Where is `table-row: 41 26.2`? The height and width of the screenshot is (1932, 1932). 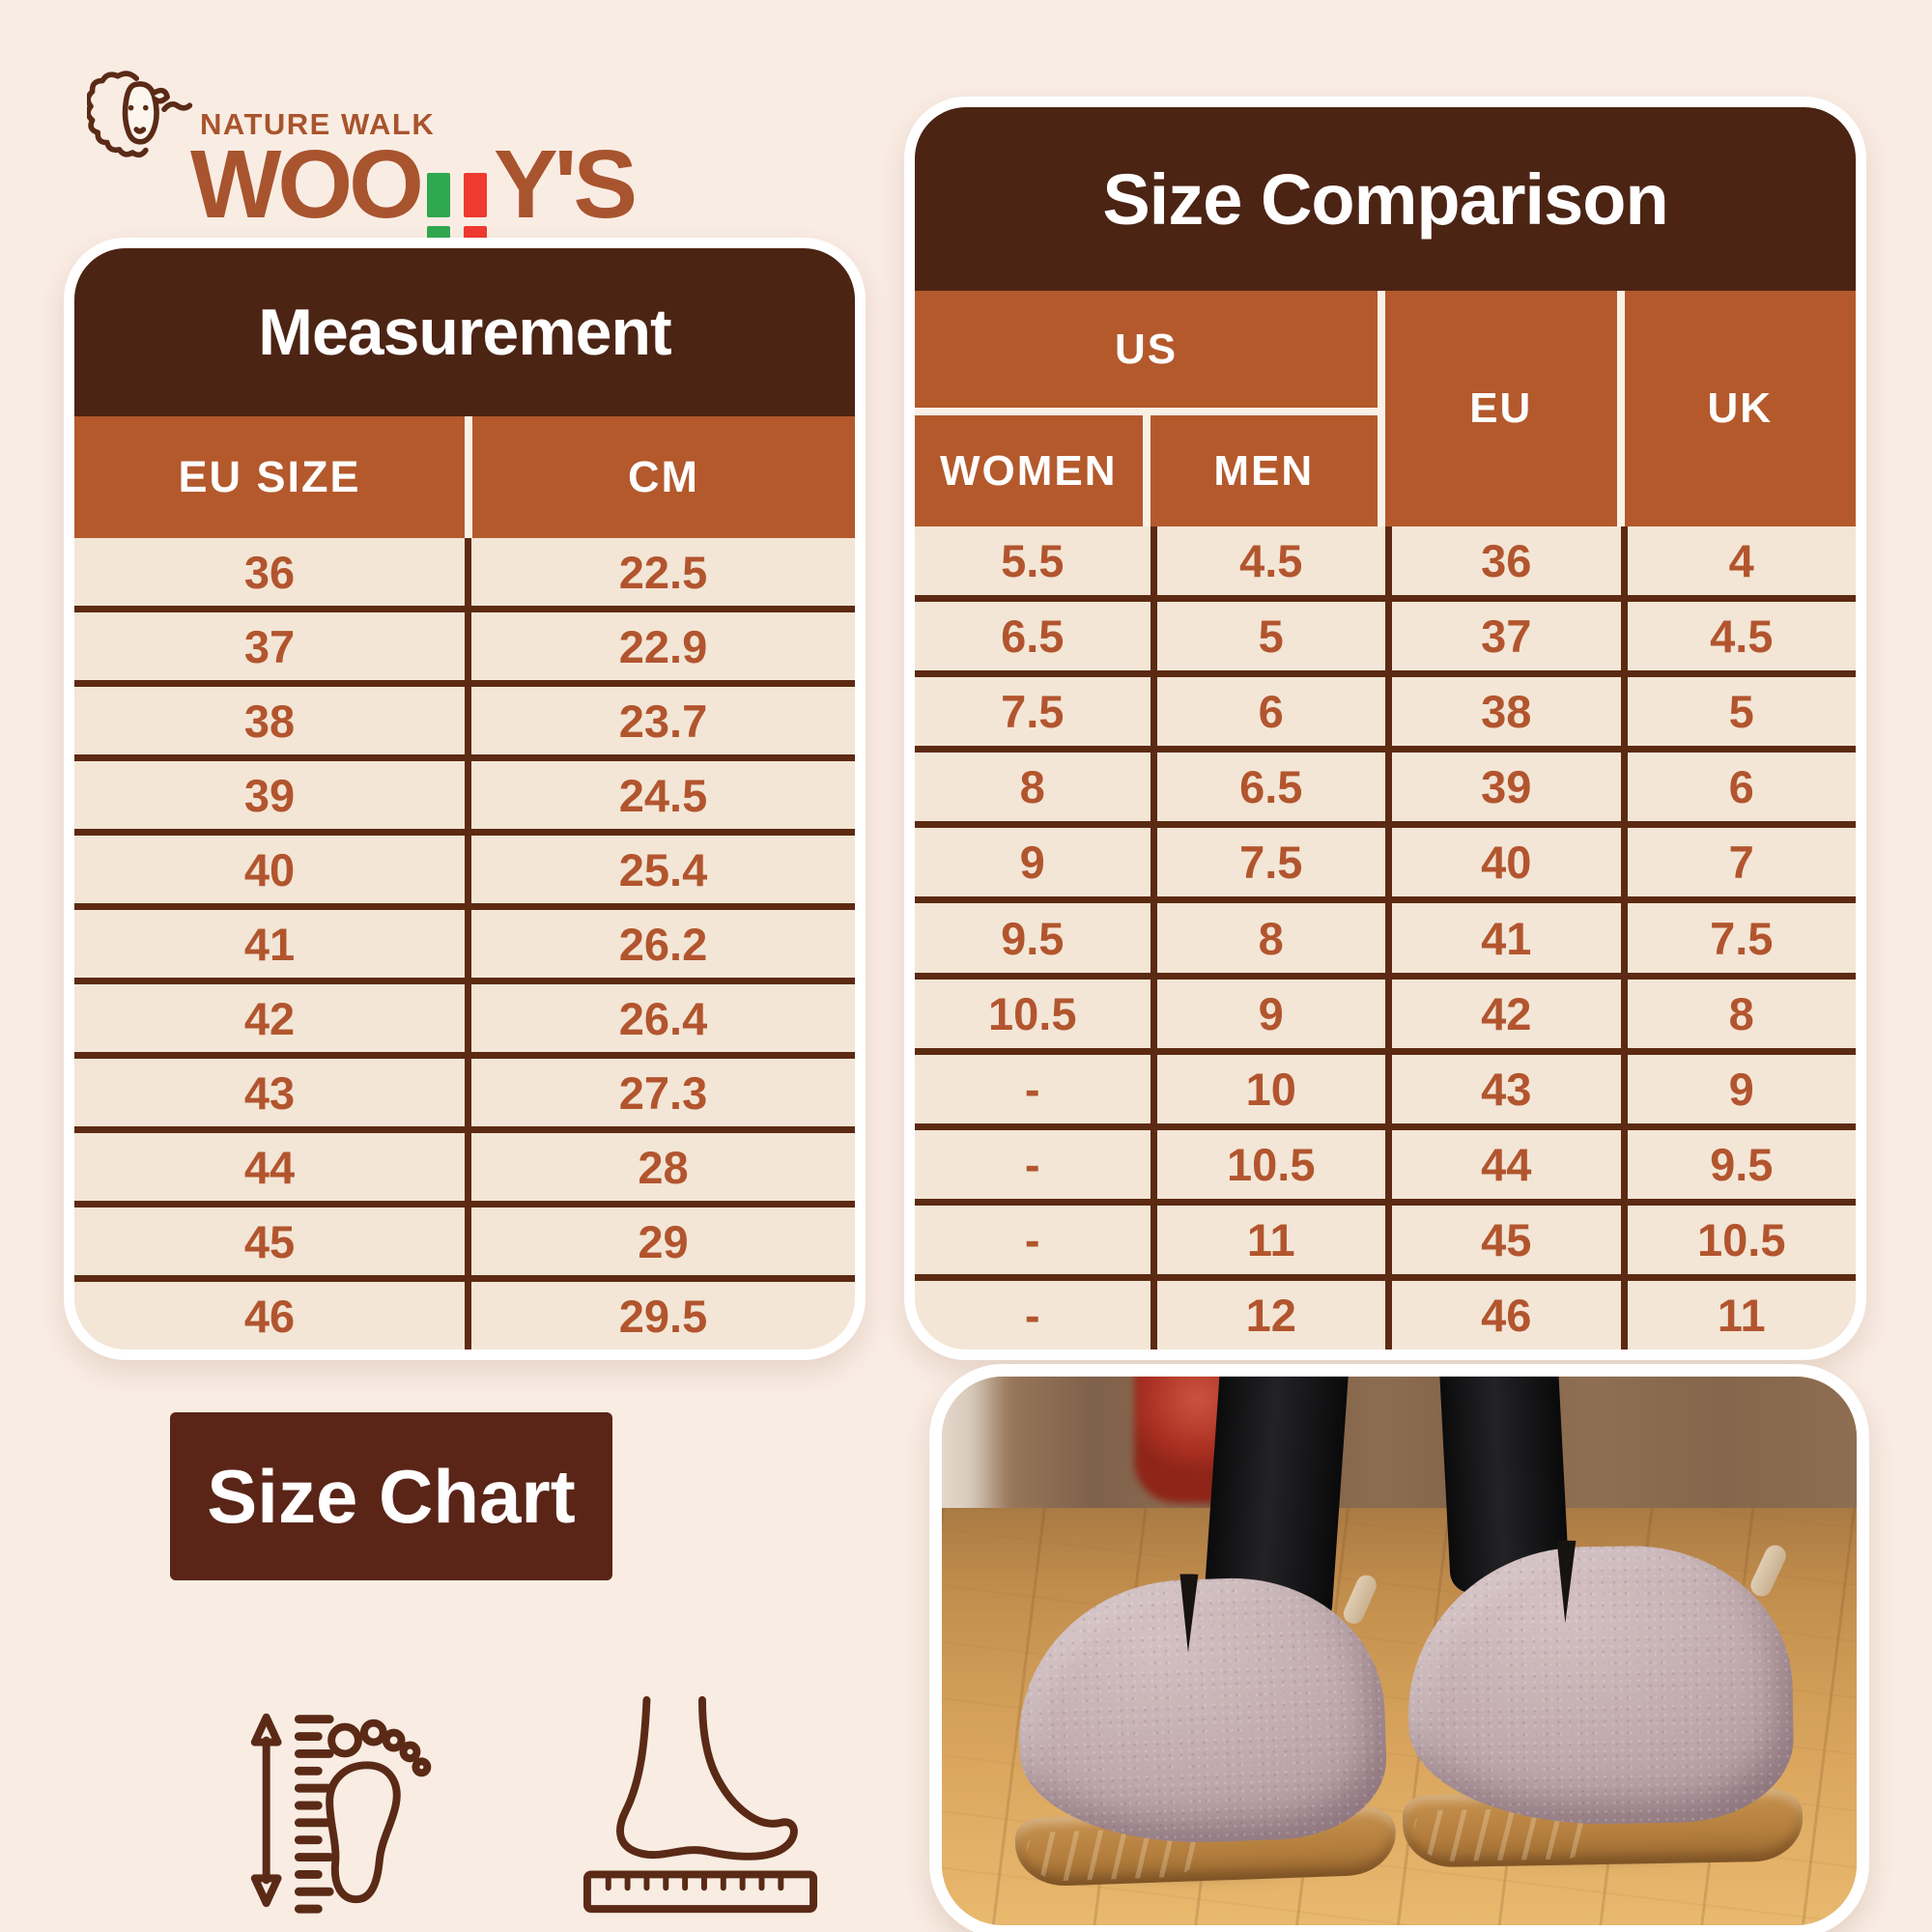
table-row: 41 26.2 is located at coordinates (464, 940).